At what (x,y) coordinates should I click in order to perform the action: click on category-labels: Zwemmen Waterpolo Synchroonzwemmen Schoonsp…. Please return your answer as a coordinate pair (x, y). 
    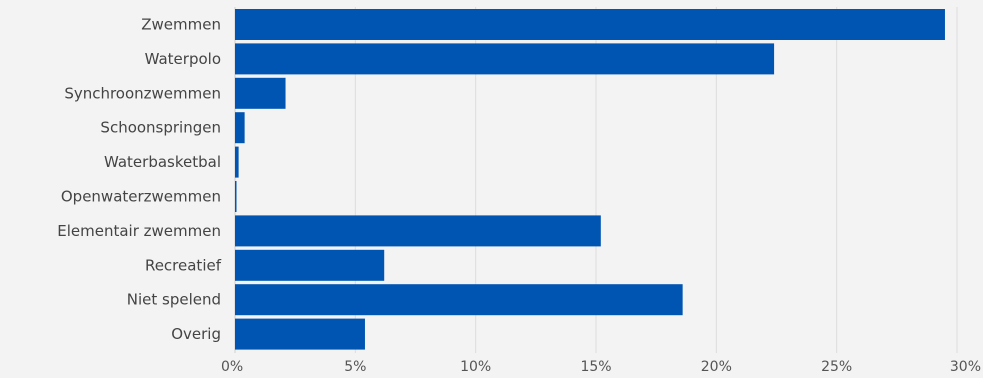
    Looking at the image, I should click on (139, 180).